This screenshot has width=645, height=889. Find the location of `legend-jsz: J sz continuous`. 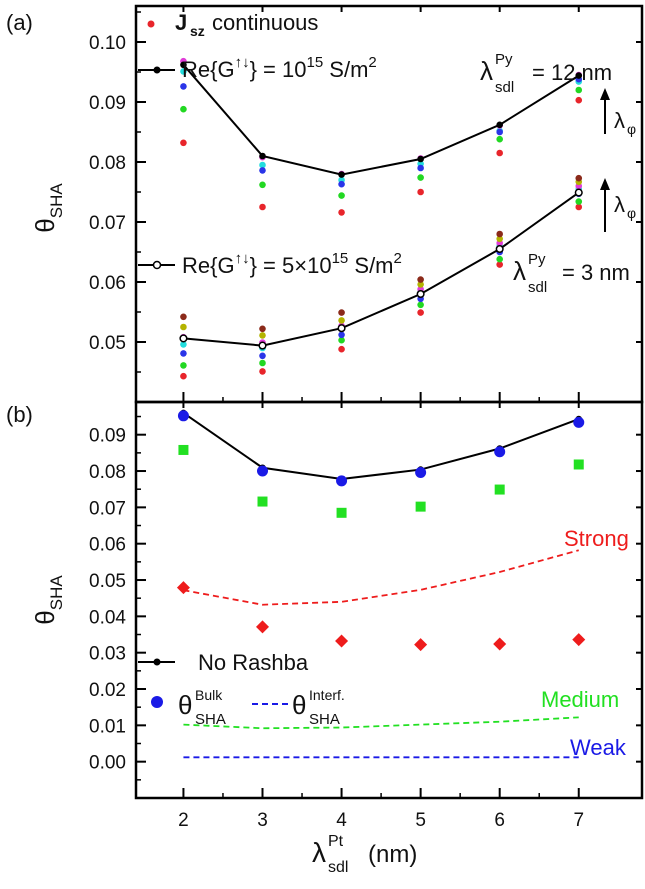

legend-jsz: J sz continuous is located at coordinates (232, 24).